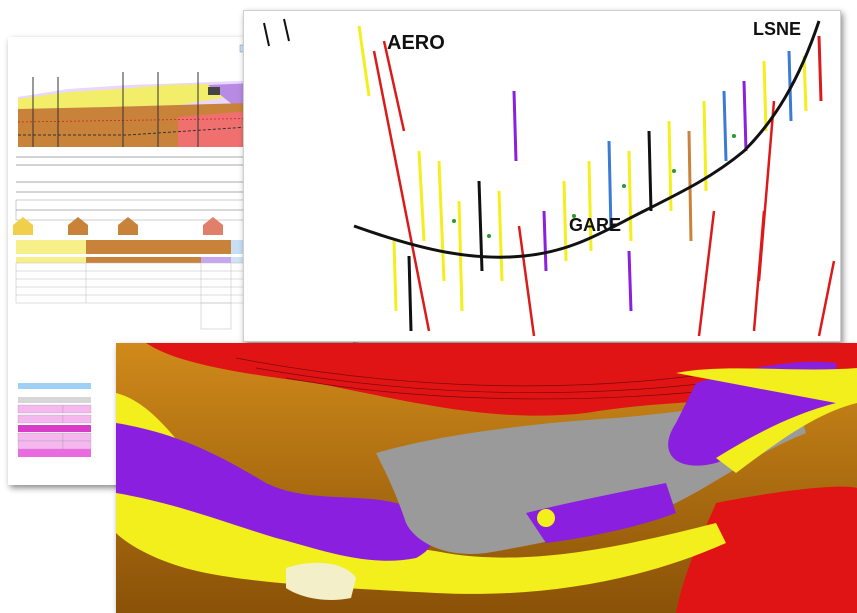 The width and height of the screenshot is (857, 613). Describe the element at coordinates (777, 29) in the screenshot. I see `label-lsne: LSNE` at that location.